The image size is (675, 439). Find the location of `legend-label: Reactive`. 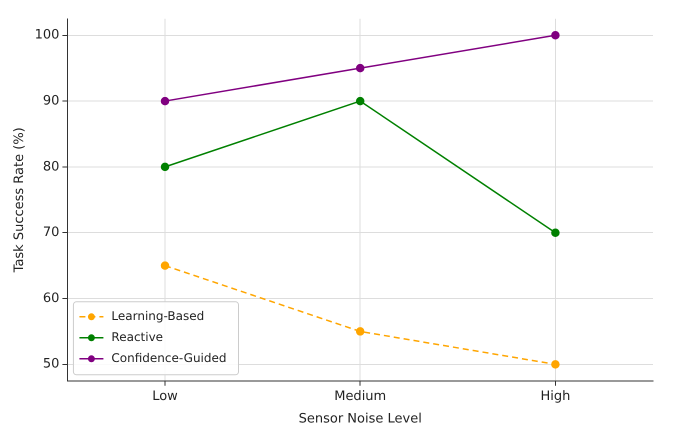

legend-label: Reactive is located at coordinates (137, 337).